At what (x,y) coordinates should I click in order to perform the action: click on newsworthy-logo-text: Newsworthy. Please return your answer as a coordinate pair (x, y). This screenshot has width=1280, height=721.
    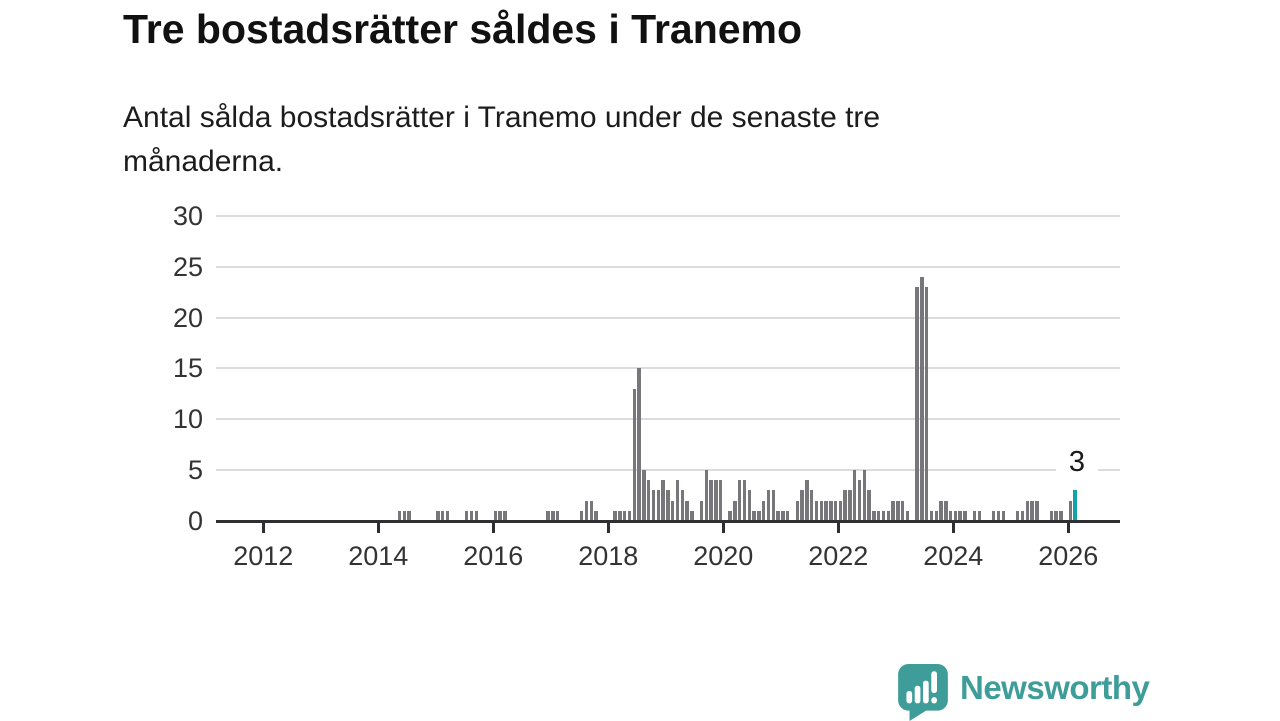
    Looking at the image, I should click on (1055, 687).